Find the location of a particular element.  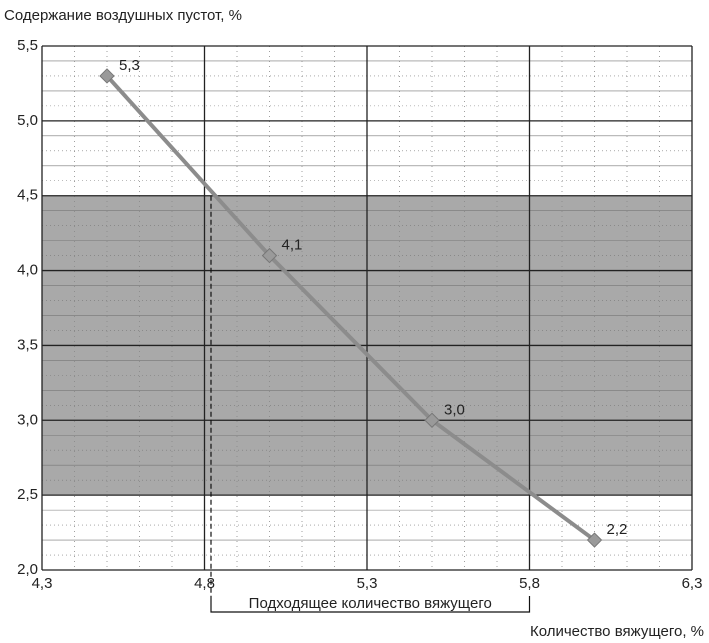

data-label: 4,1 is located at coordinates (292, 245).